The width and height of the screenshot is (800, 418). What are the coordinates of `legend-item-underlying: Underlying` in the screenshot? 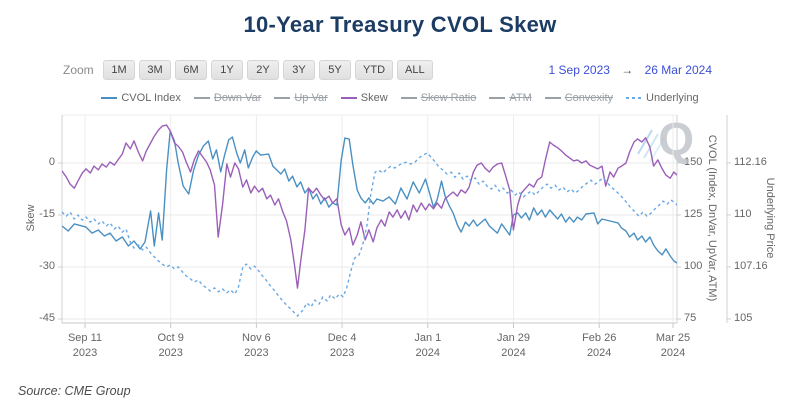 It's located at (662, 98).